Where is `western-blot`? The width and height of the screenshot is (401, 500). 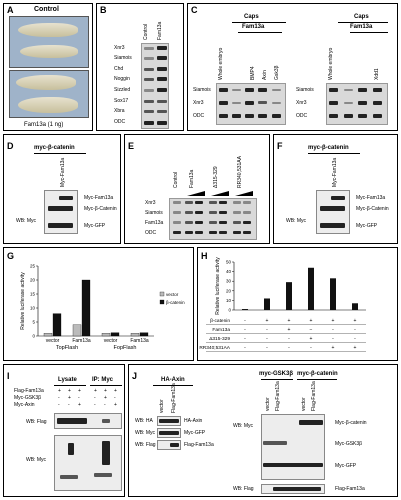 western-blot is located at coordinates (169, 445).